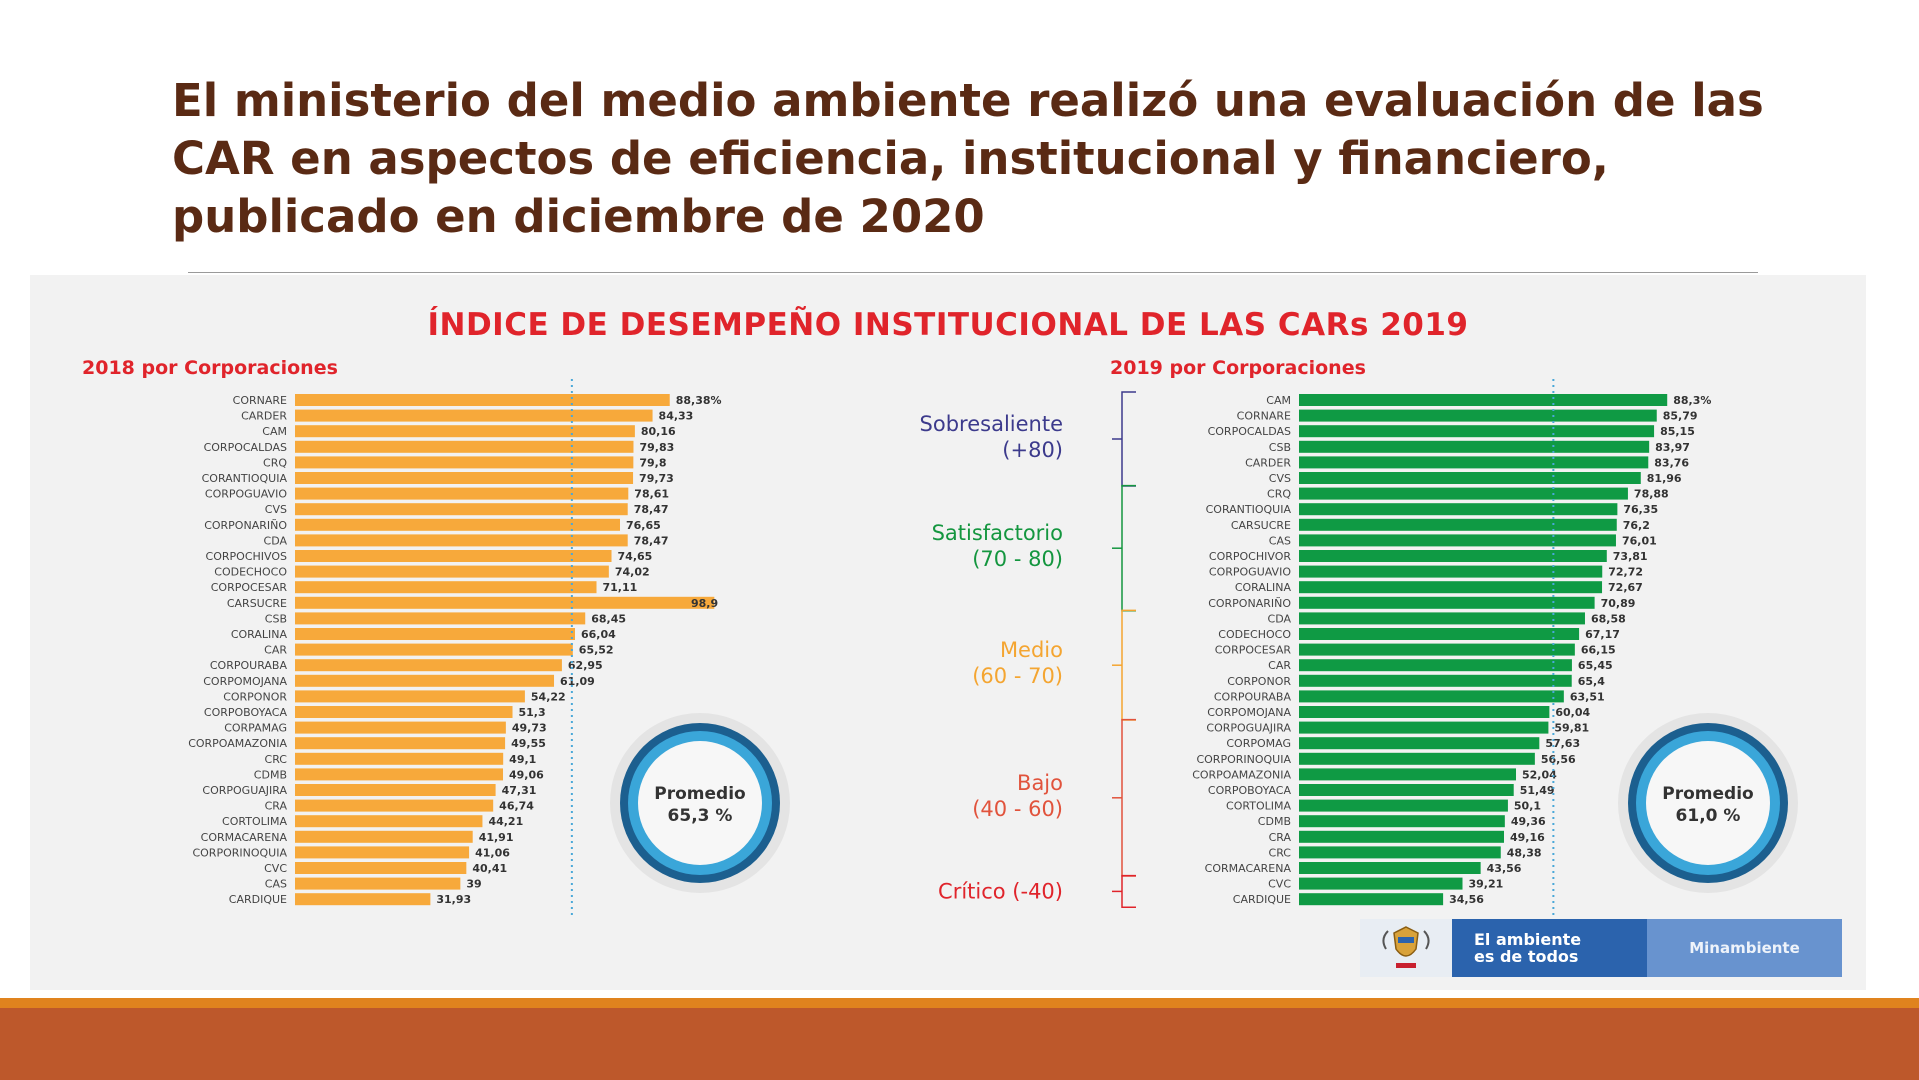 This screenshot has width=1919, height=1080. What do you see at coordinates (461, 540) in the screenshot?
I see `bar-2018-cda` at bounding box center [461, 540].